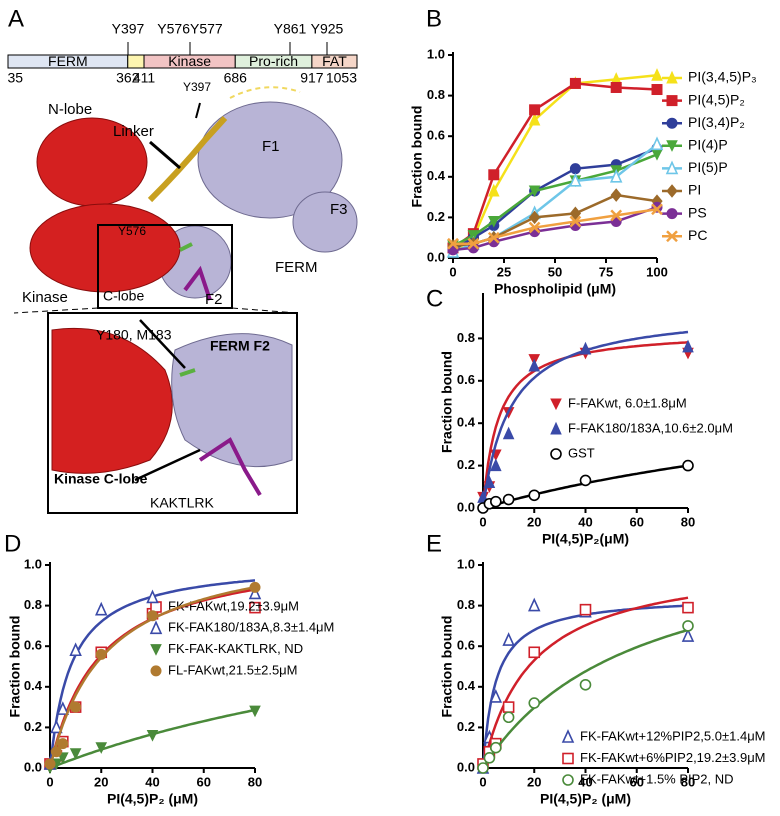  What do you see at coordinates (657, 778) in the screenshot?
I see `legend-label: FK-FAKwt+1.5% PIP2, ND` at bounding box center [657, 778].